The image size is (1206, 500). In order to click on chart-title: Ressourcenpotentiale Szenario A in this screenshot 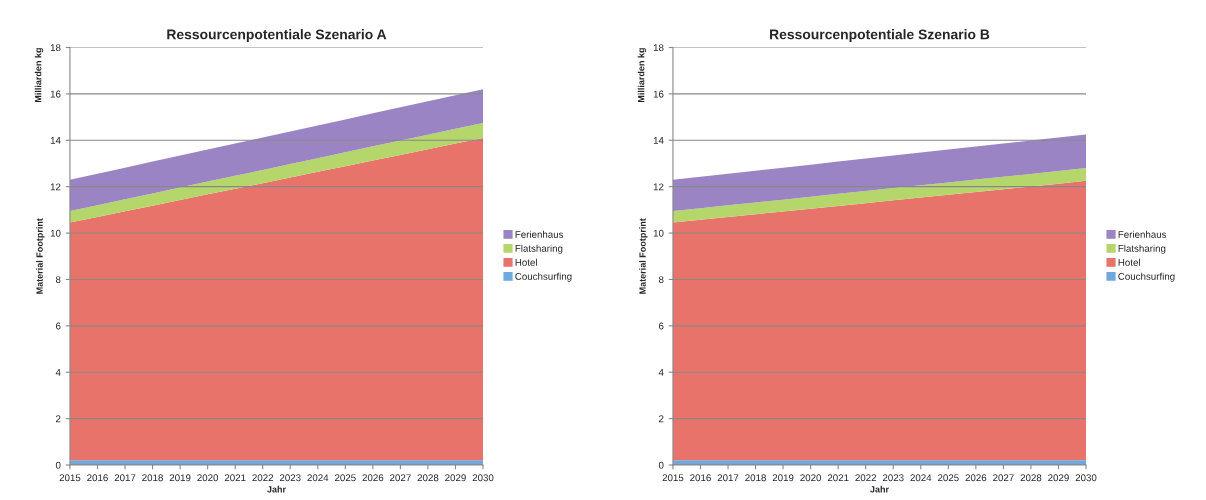, I will do `click(277, 36)`.